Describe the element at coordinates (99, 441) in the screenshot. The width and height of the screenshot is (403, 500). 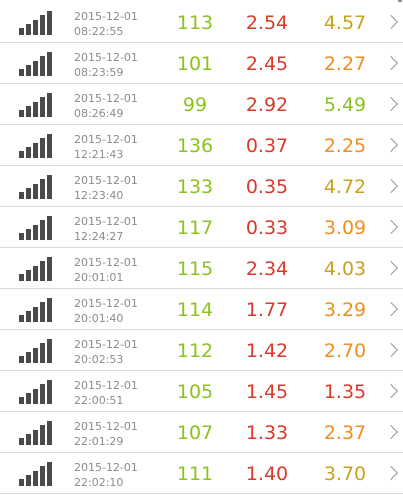
I see `row-time: 22:01:29` at that location.